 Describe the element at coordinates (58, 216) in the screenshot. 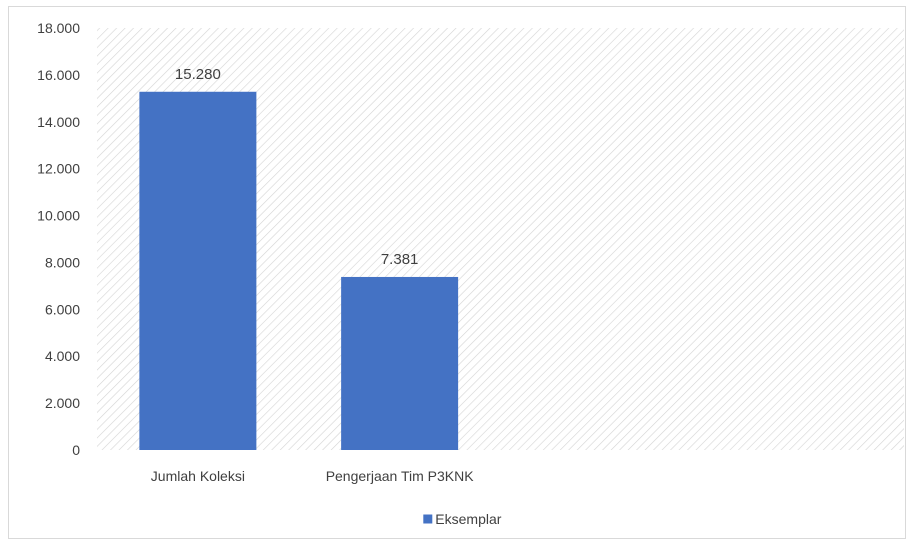

I see `y-tick-label: 10.000` at that location.